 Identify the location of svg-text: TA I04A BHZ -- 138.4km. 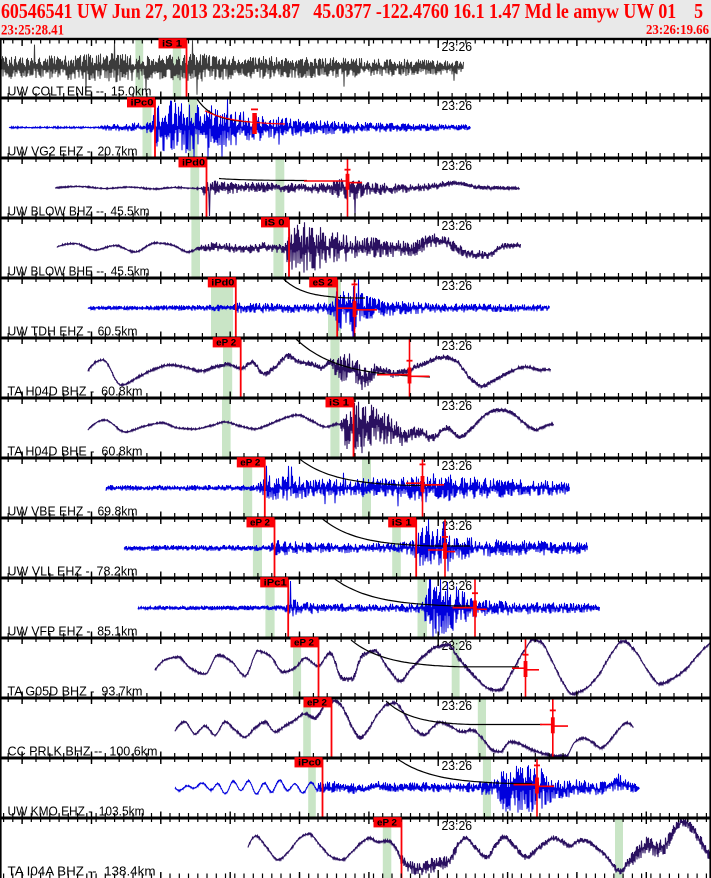
(82, 871).